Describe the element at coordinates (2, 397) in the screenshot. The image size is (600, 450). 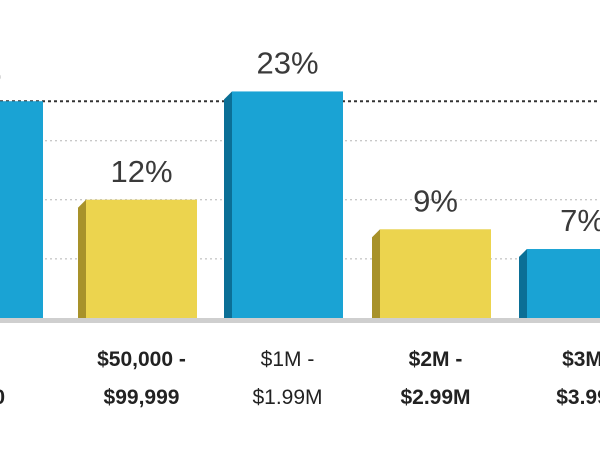
I see `category-label: 000` at that location.